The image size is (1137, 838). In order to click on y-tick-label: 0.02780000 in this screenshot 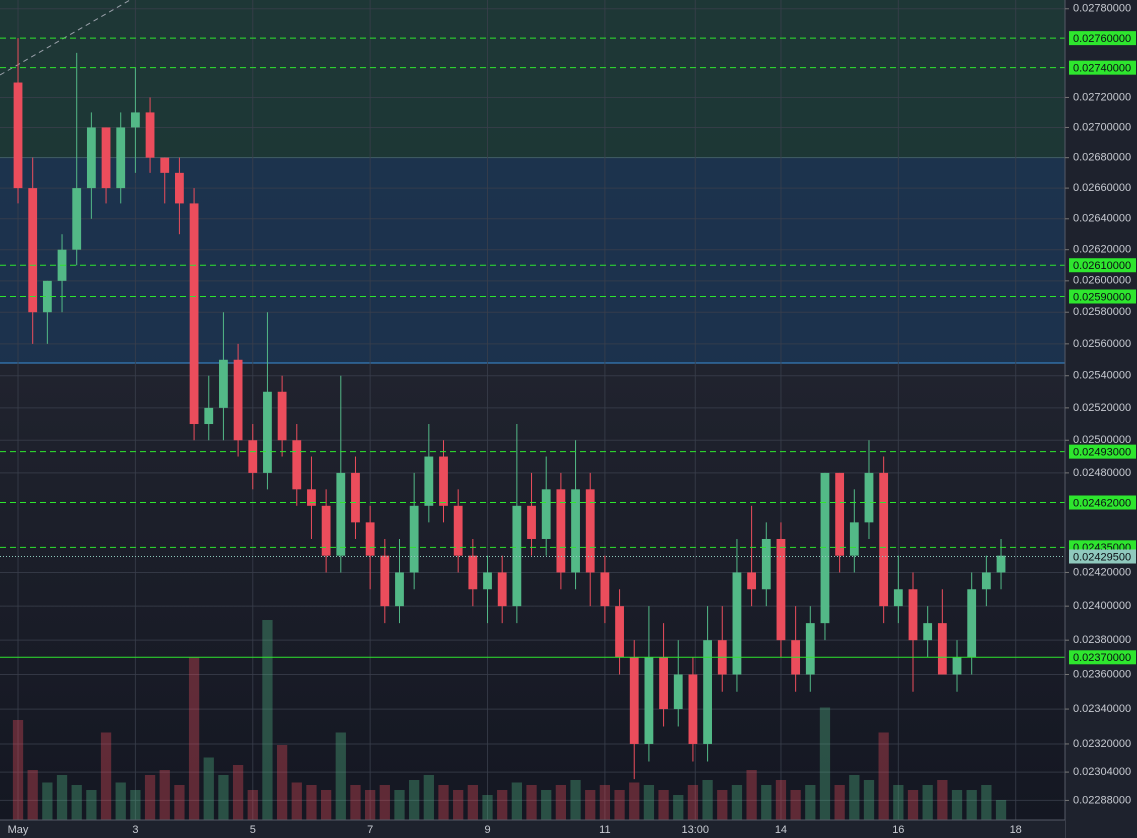, I will do `click(1102, 9)`.